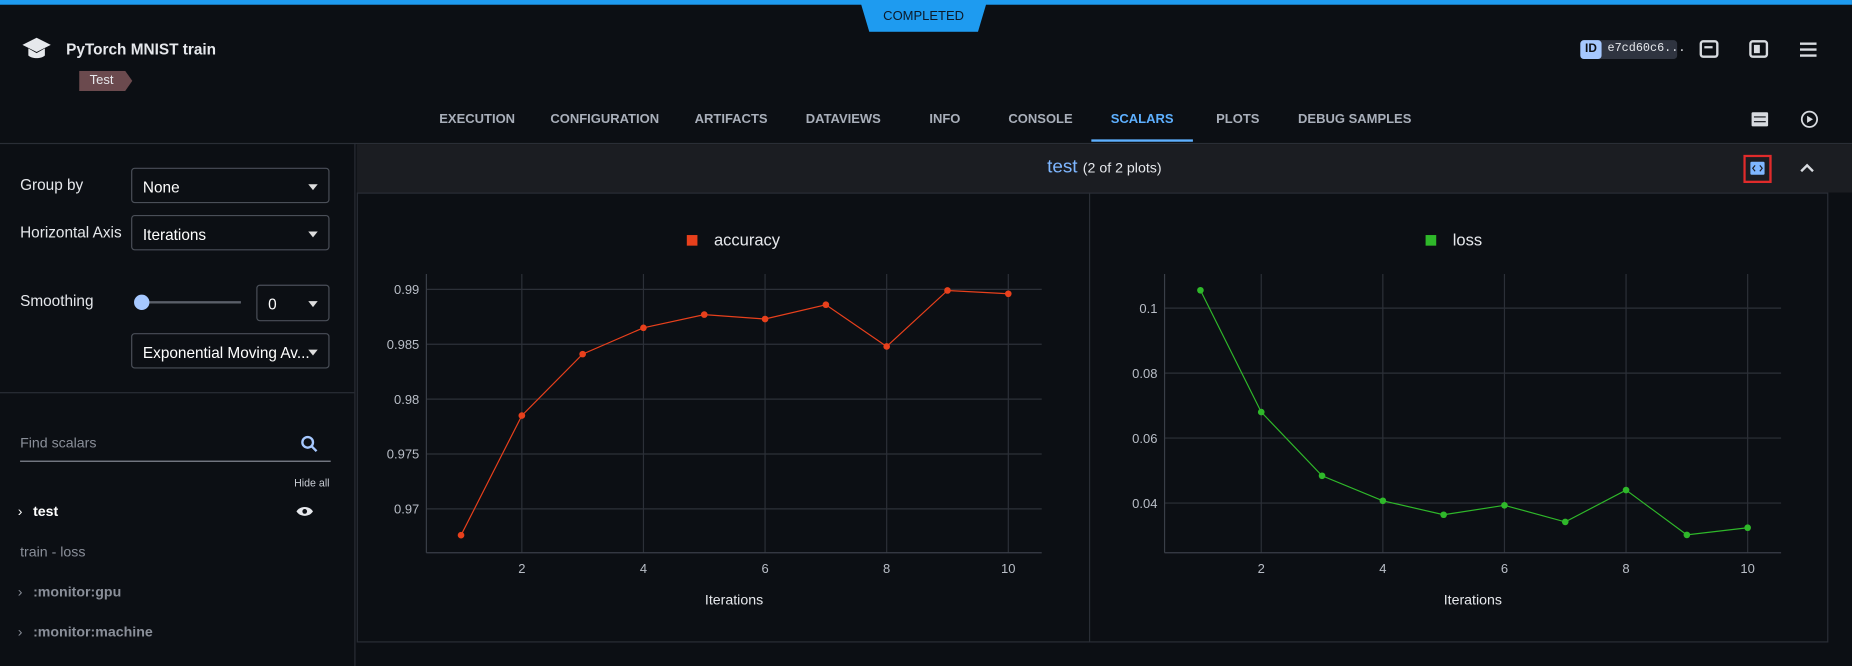 Image resolution: width=1852 pixels, height=666 pixels. What do you see at coordinates (77, 591) in the screenshot?
I see `scalar-group: :monitor:gpu` at bounding box center [77, 591].